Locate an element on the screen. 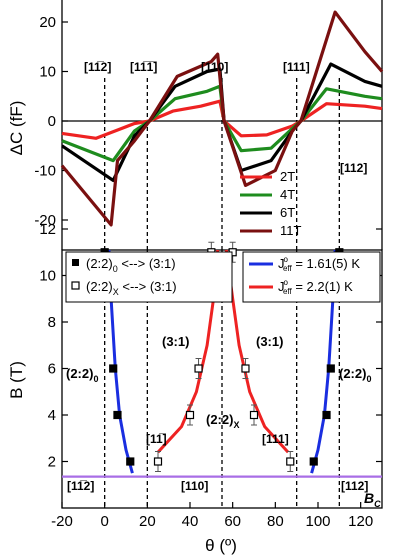  legend-label-open: (2:2)X <--> (3:1) is located at coordinates (131, 288).